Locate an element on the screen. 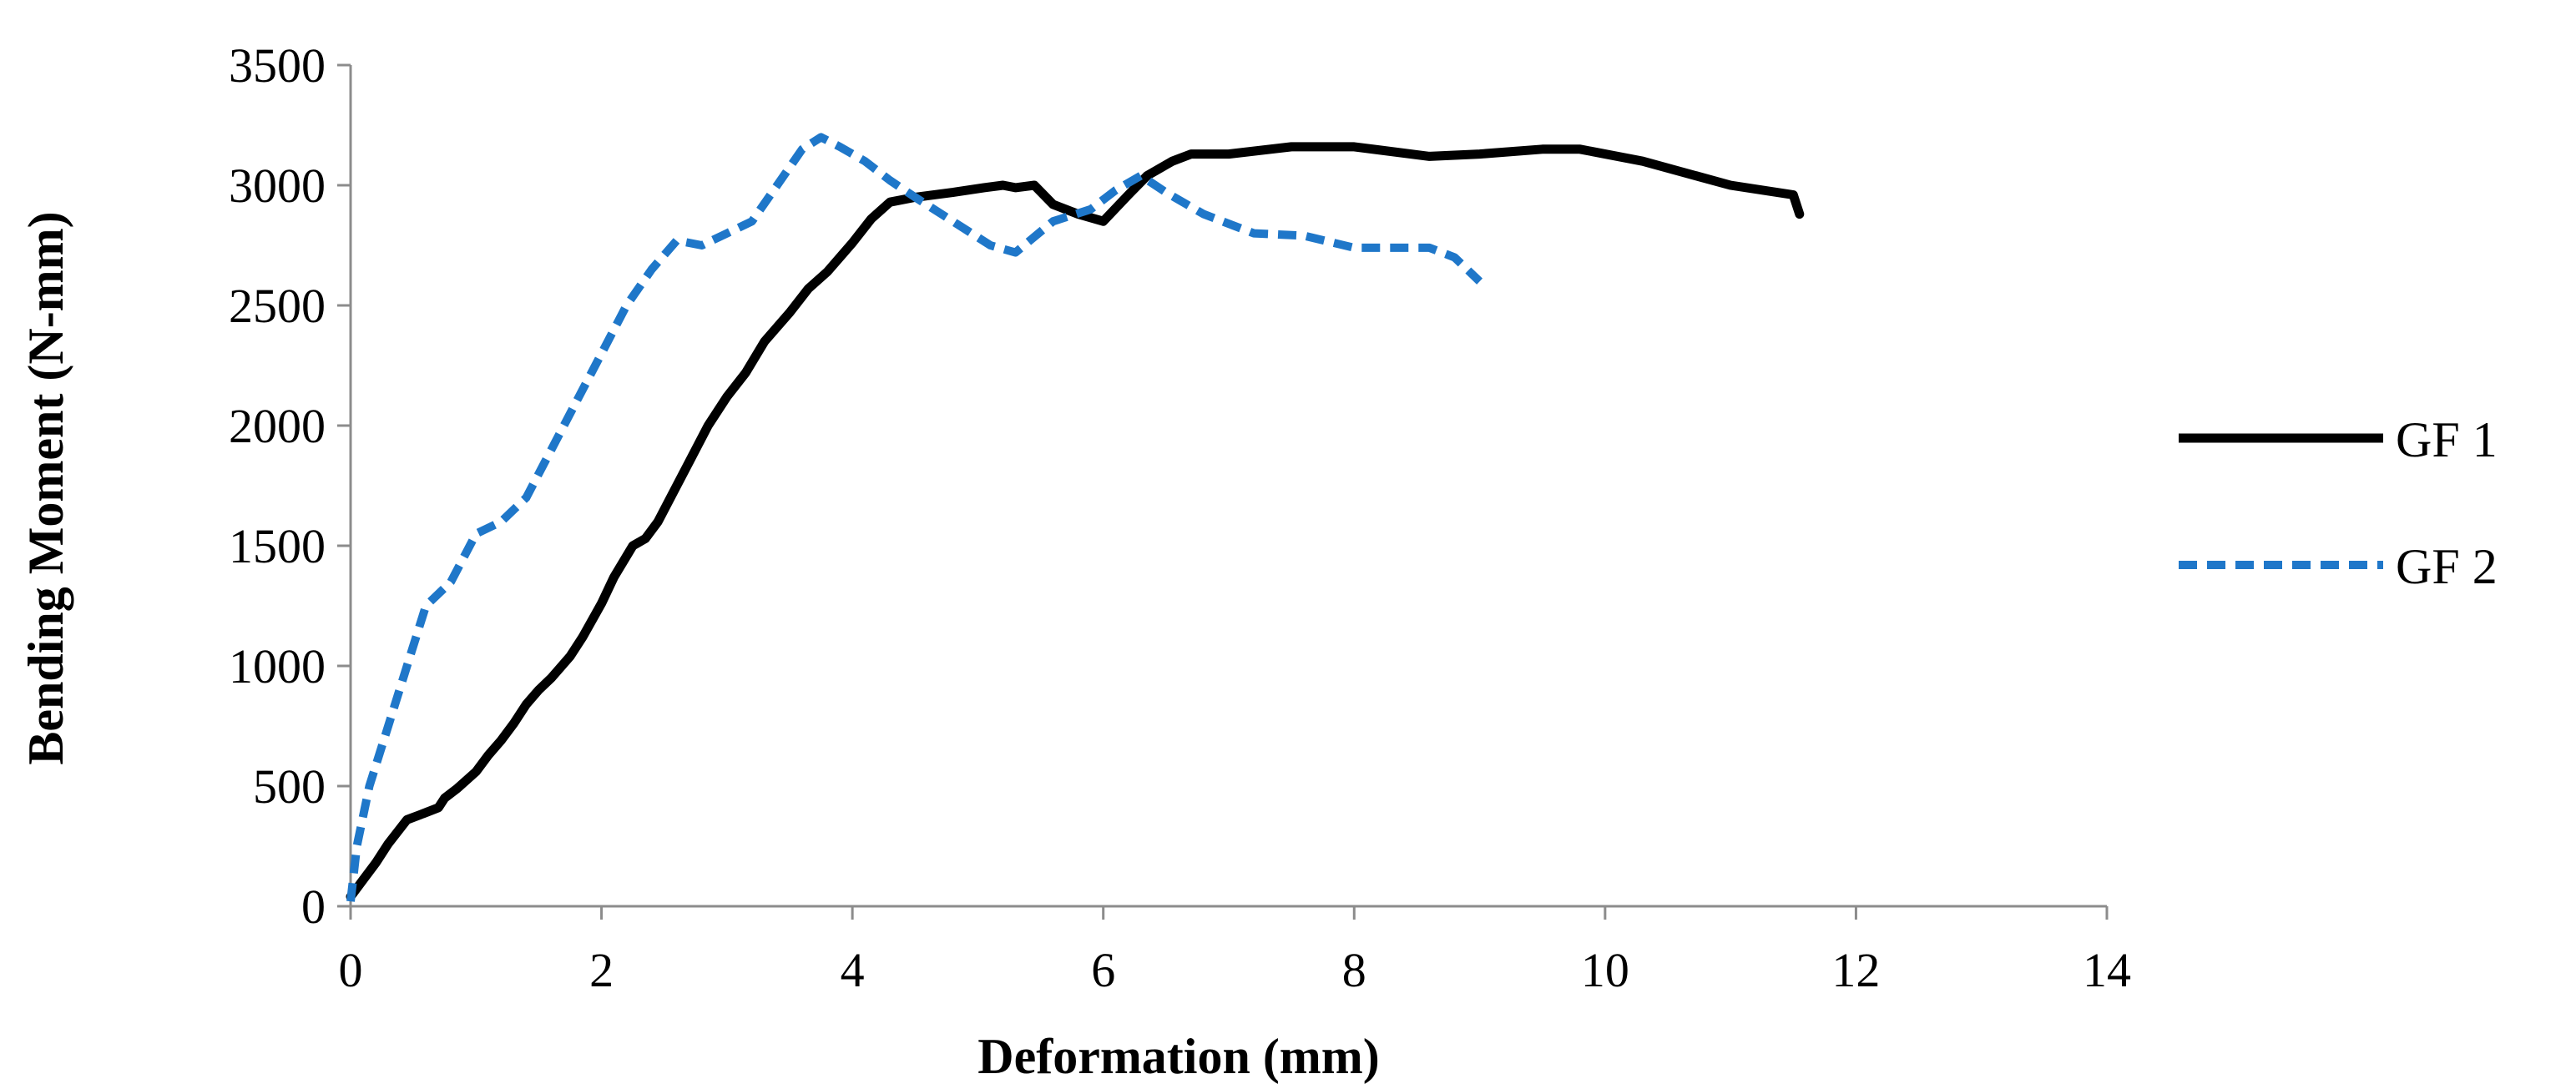 This screenshot has width=2576, height=1089. legend-label-gf-1: GF 1 is located at coordinates (2447, 439).